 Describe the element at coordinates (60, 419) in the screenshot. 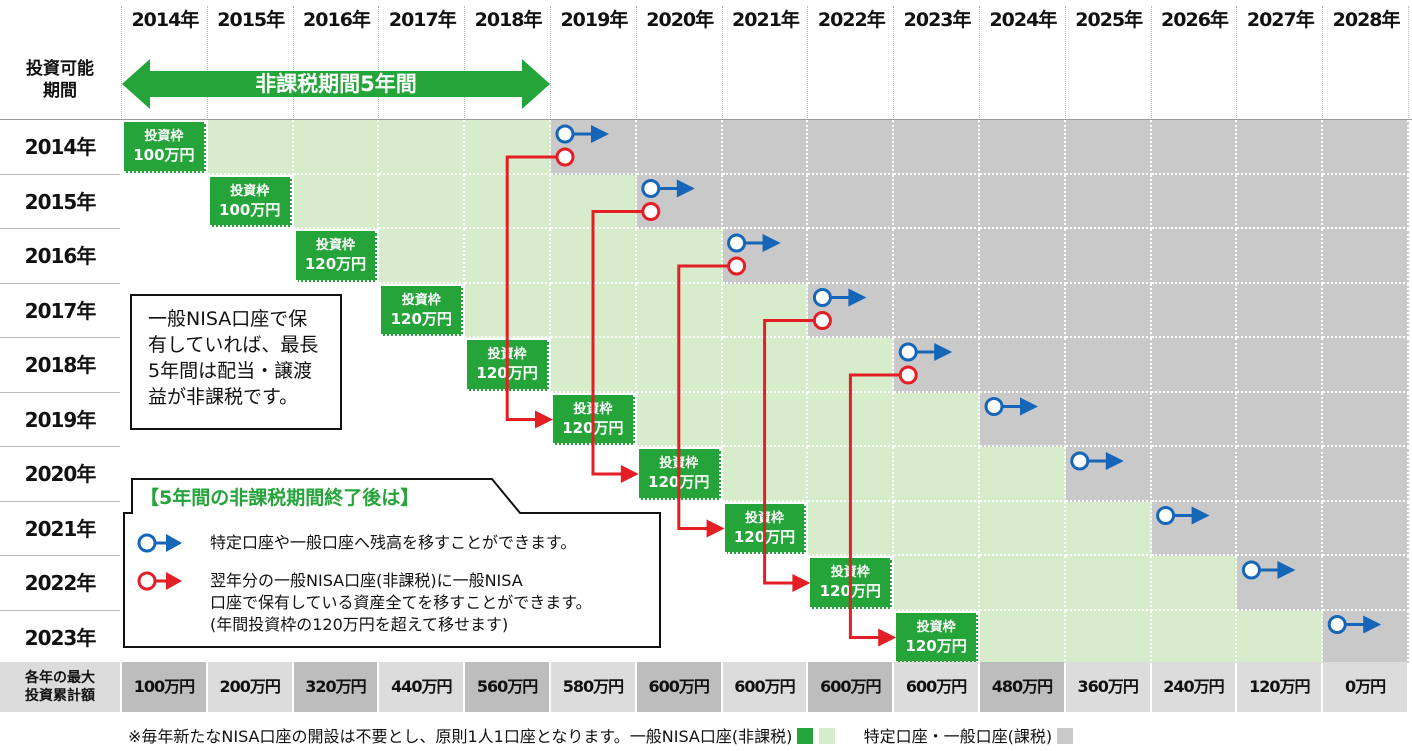

I see `row-year-label: 2019年` at that location.